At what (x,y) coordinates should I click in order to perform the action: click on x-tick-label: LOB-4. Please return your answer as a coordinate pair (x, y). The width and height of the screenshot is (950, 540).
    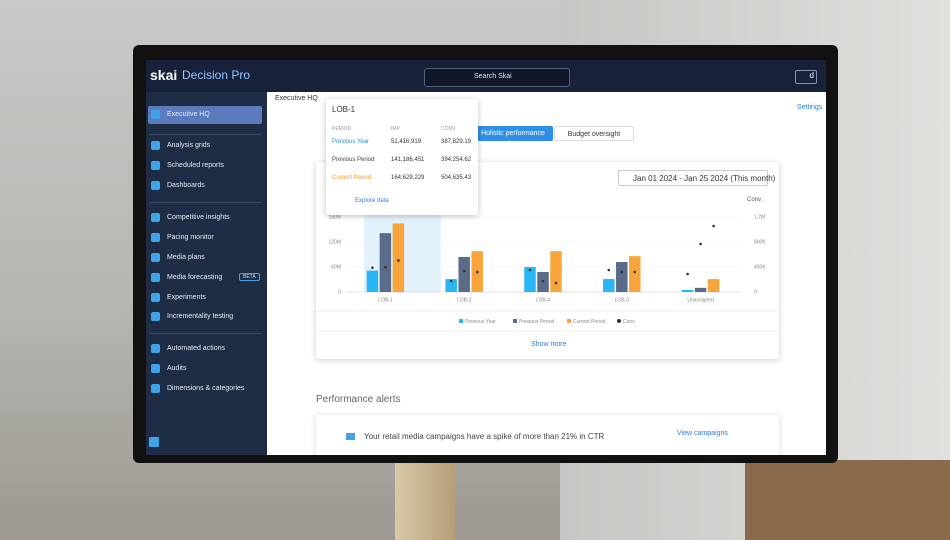
    Looking at the image, I should click on (543, 300).